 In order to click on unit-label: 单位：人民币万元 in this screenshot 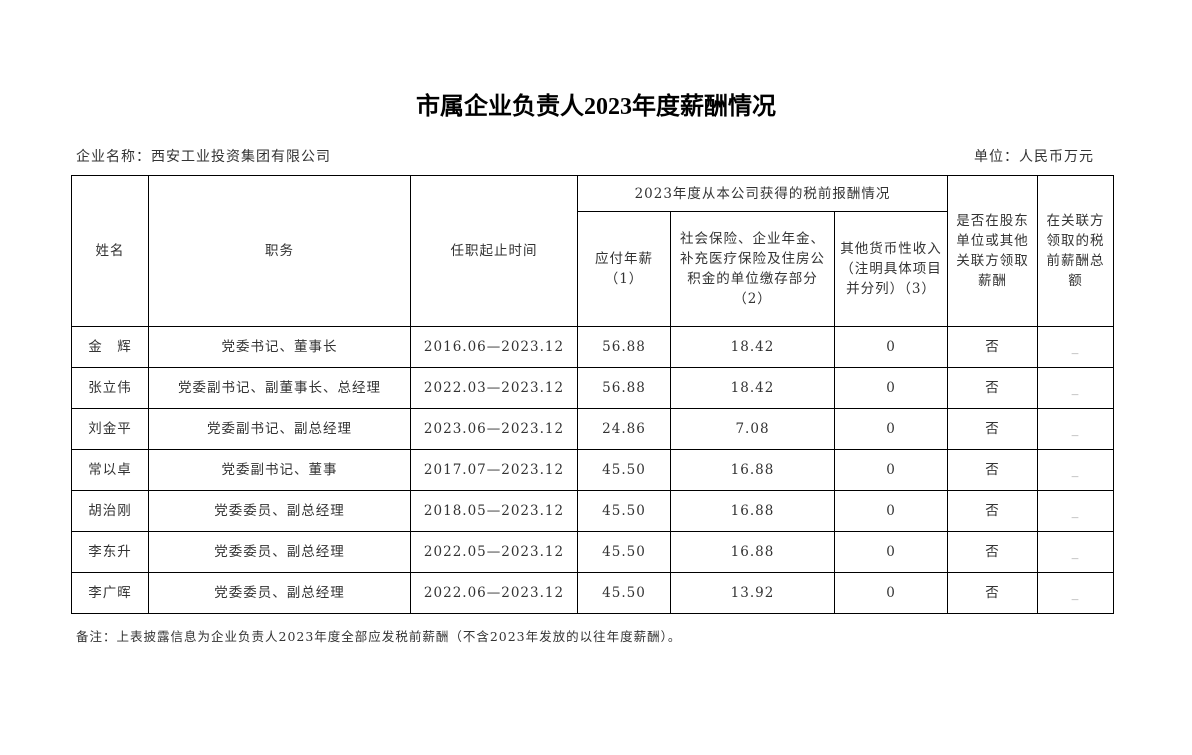, I will do `click(1034, 157)`.